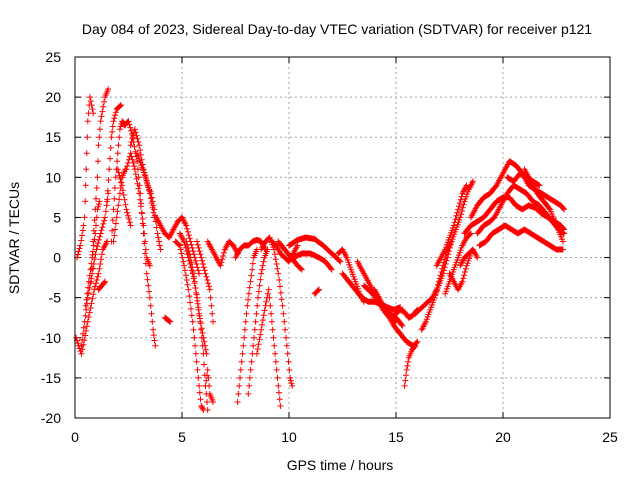  What do you see at coordinates (396, 437) in the screenshot?
I see `x-tick-label: 15` at bounding box center [396, 437].